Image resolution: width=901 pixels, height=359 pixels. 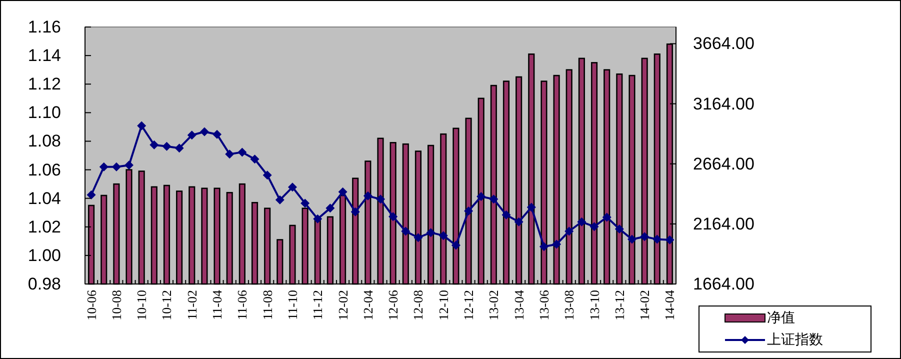 I want to click on x-tick-label: 13-04, so click(x=518, y=305).